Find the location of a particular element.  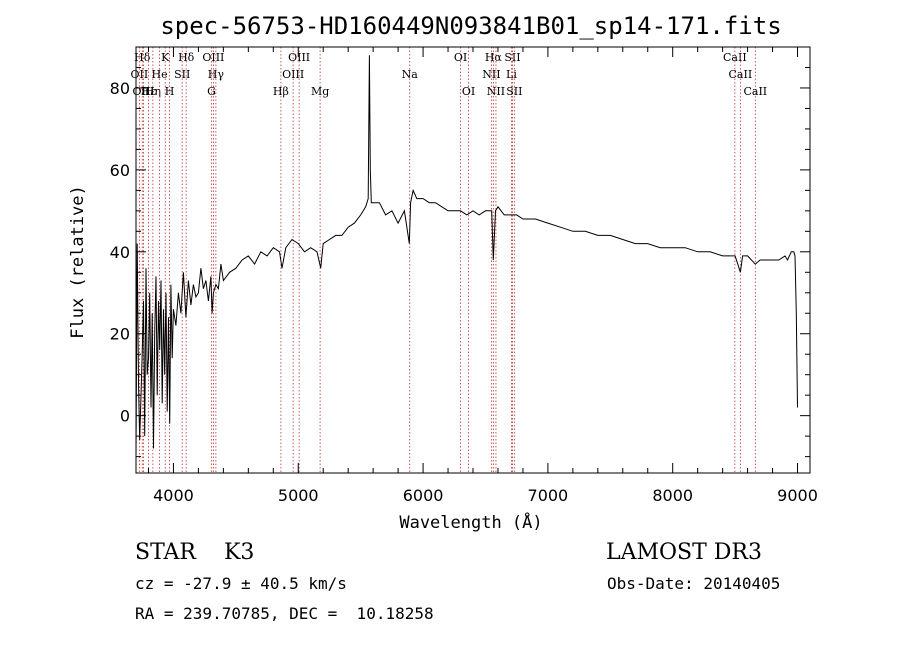

line-label-13: Hβ is located at coordinates (281, 91).